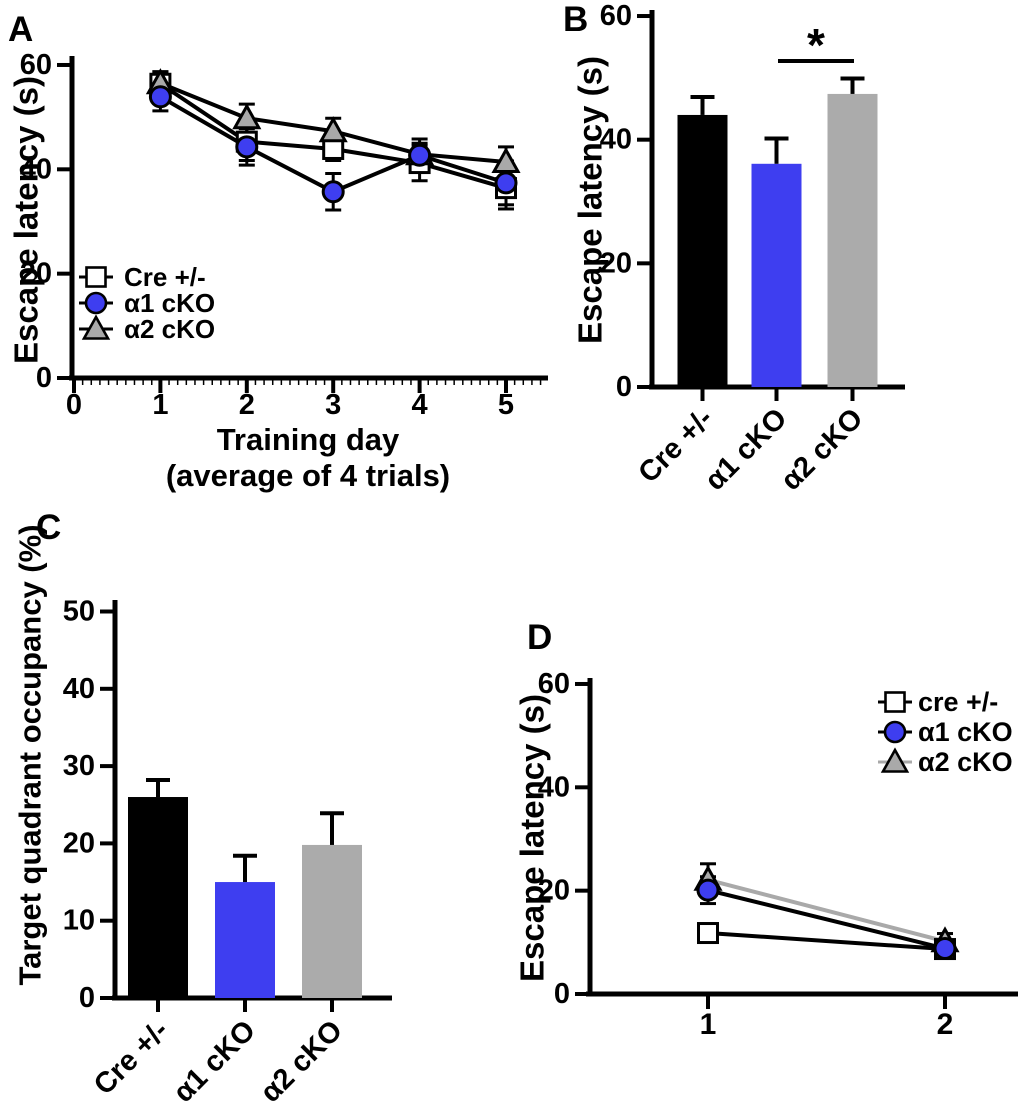 Image resolution: width=1020 pixels, height=1112 pixels. I want to click on series-line-α1-cKO, so click(826, 919).